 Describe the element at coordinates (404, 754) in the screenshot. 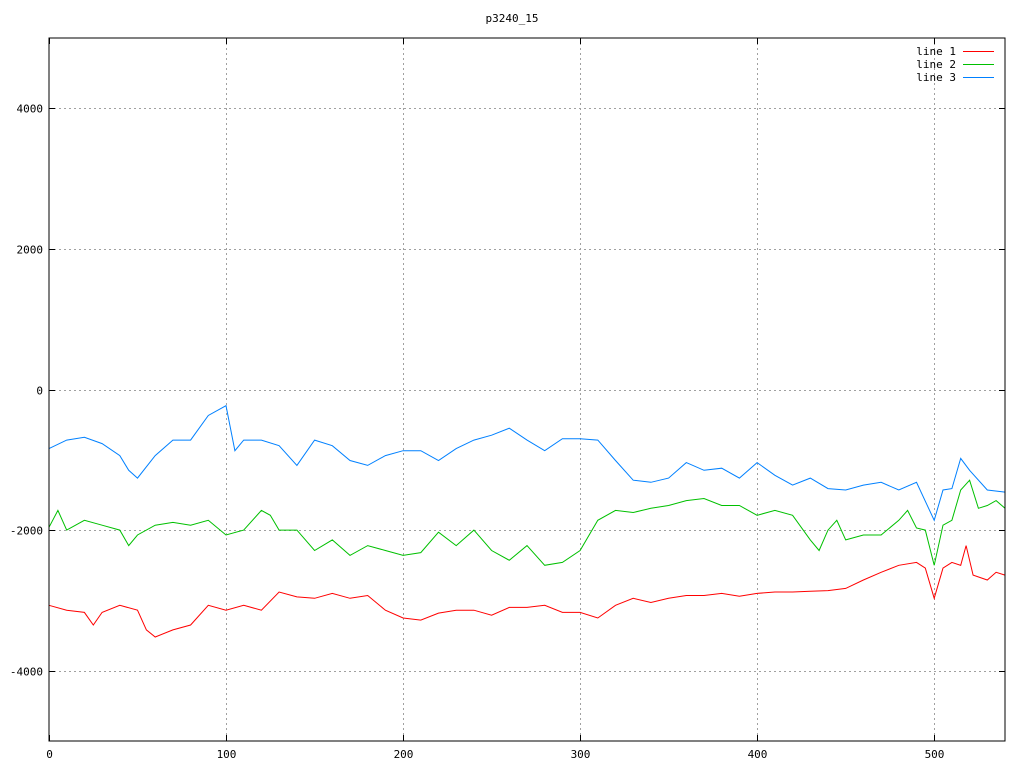

I see `x-tick-label: 200` at that location.